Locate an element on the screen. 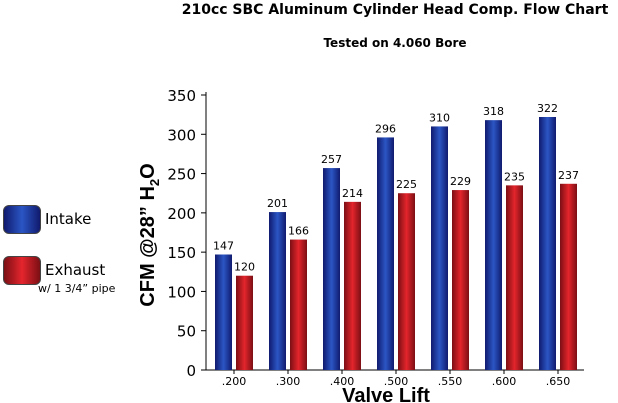 The height and width of the screenshot is (403, 618). data-label-exhaust: 225 is located at coordinates (406, 184).